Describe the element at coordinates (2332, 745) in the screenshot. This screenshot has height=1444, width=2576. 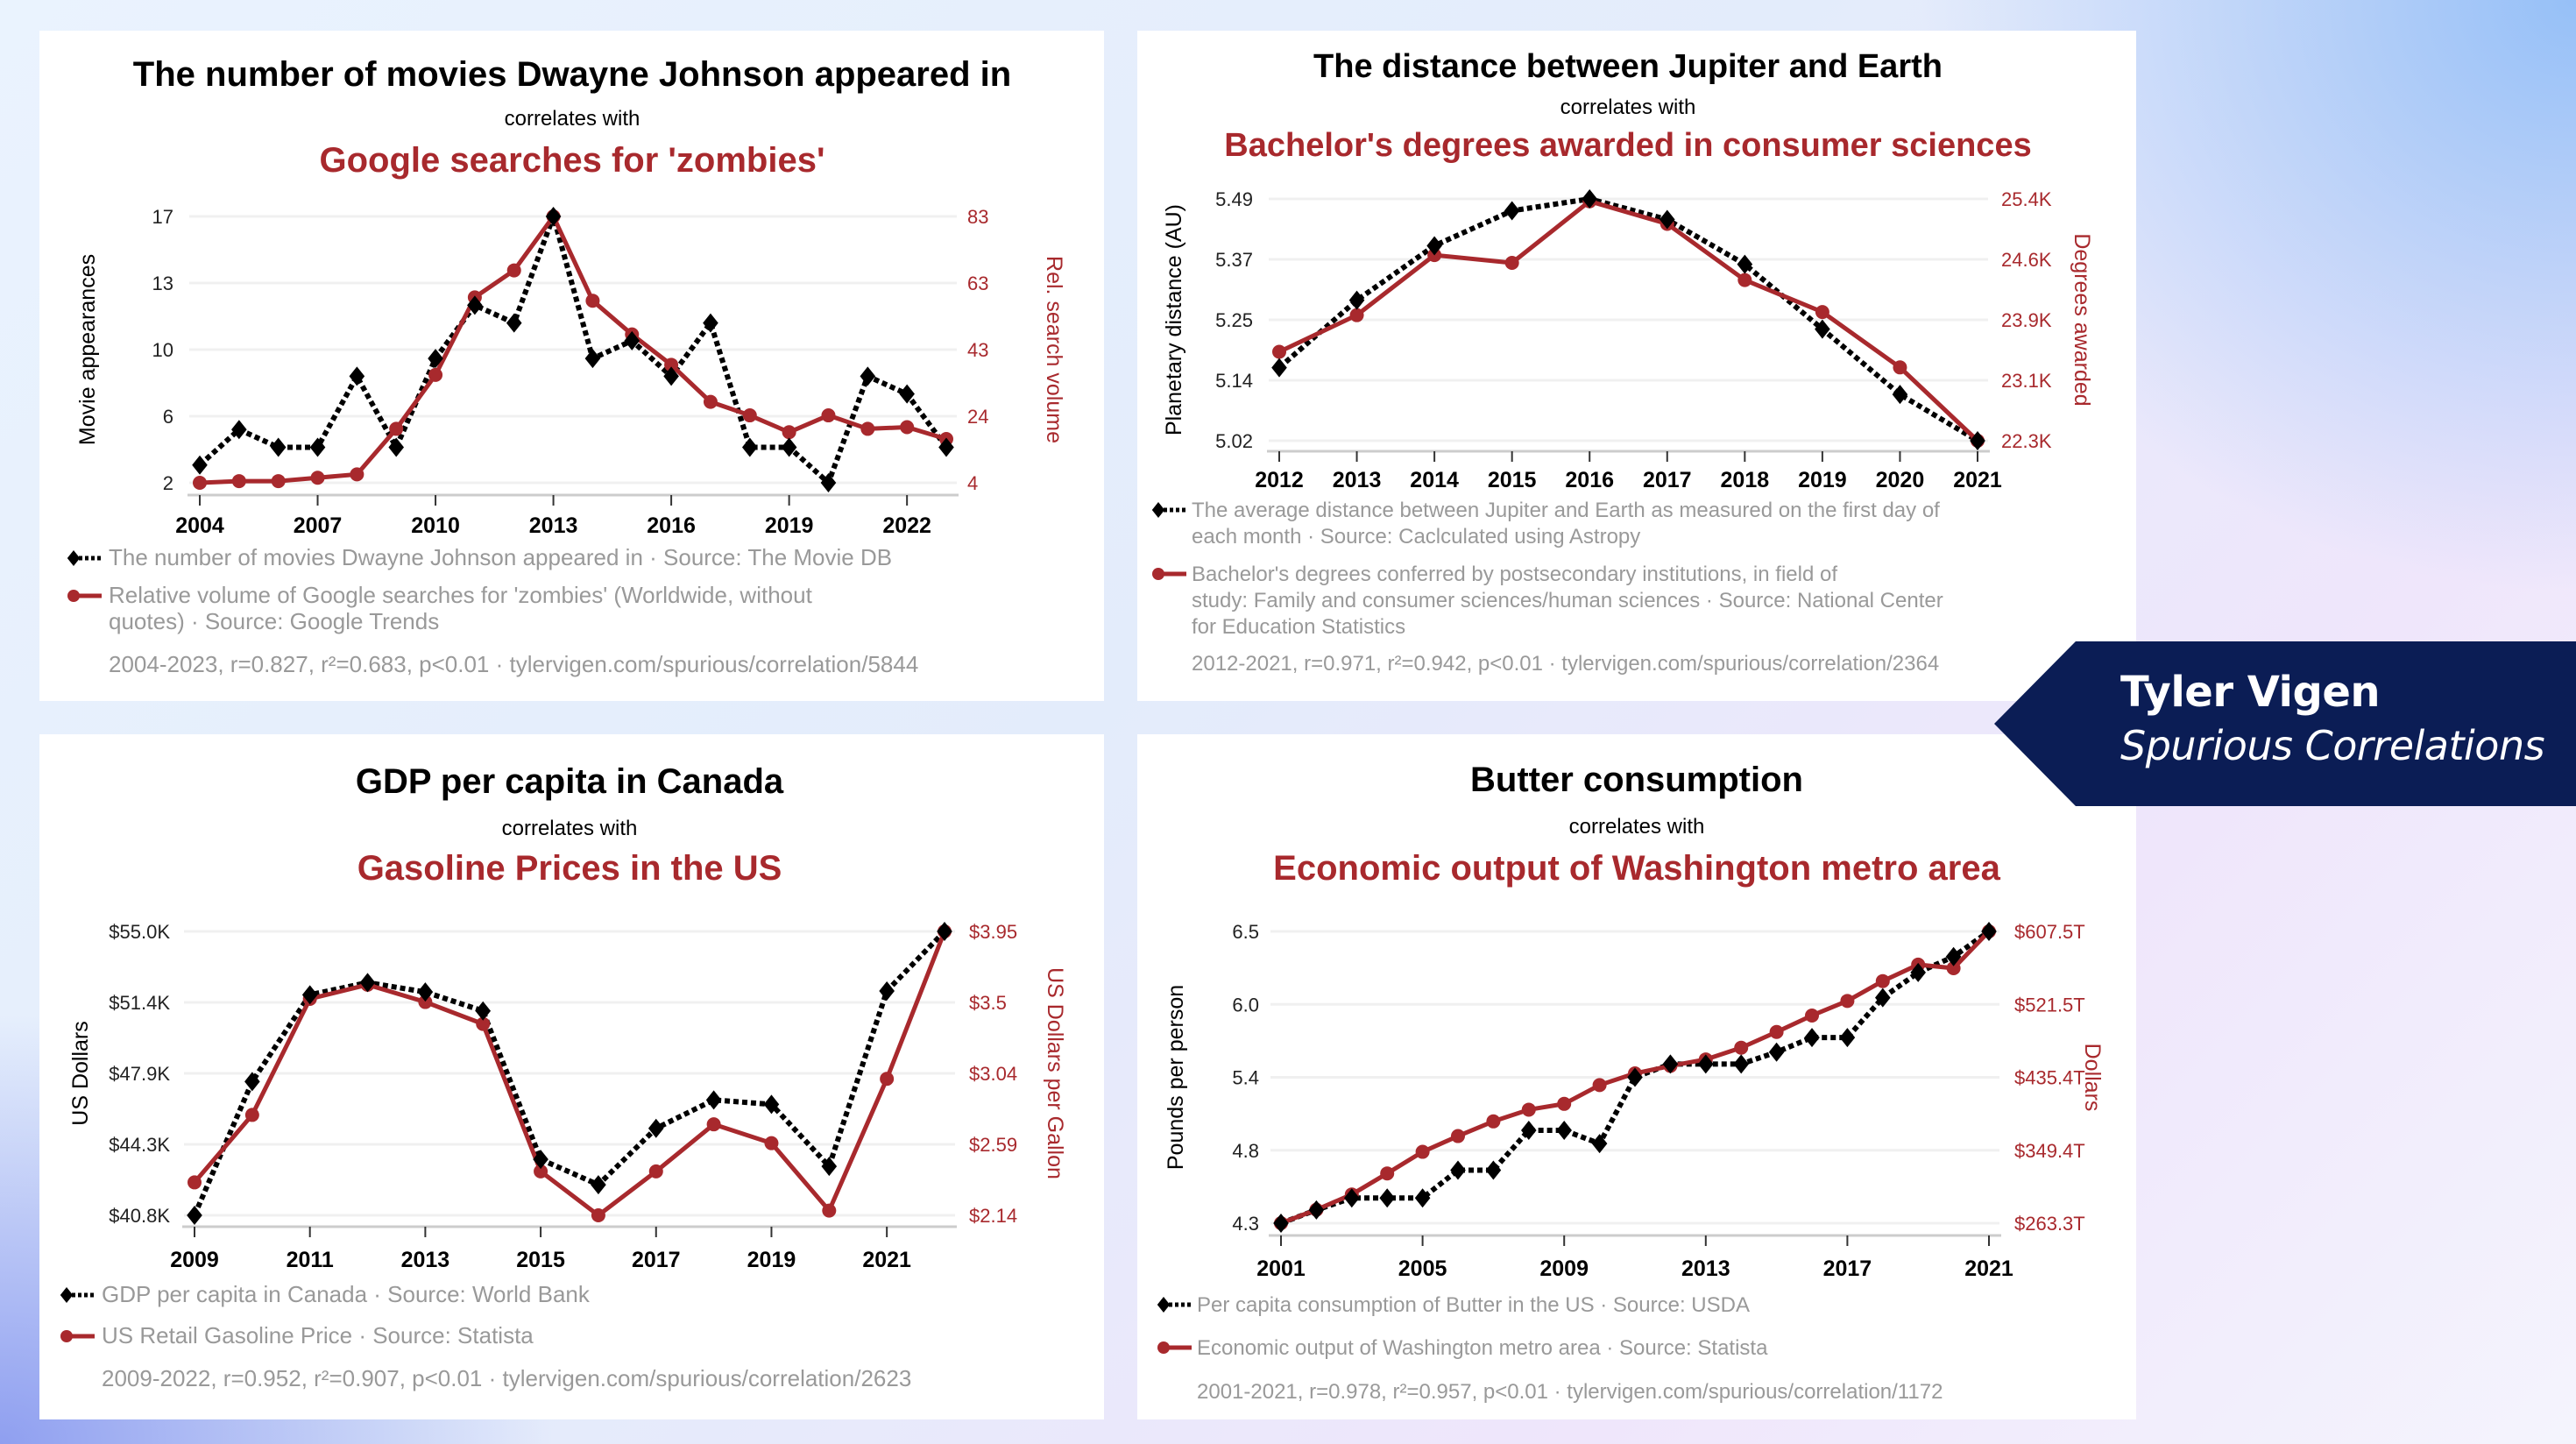
I see `banner-subtitle: Spurious Correlations` at that location.